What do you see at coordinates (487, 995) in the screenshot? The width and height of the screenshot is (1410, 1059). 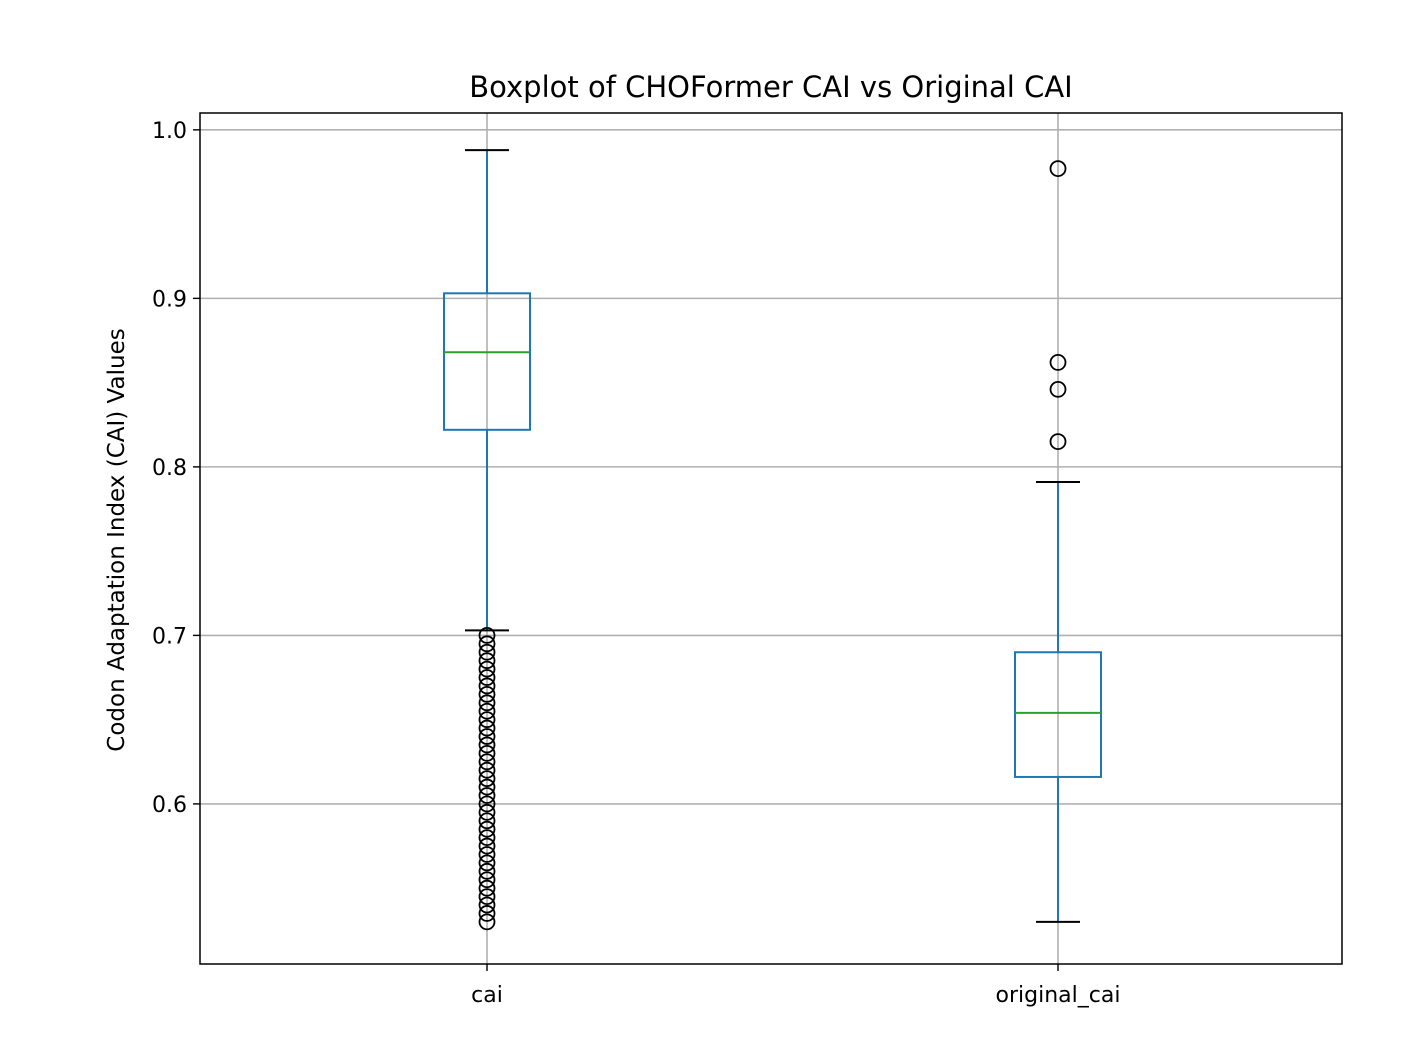 I see `x-tick-label: cai` at bounding box center [487, 995].